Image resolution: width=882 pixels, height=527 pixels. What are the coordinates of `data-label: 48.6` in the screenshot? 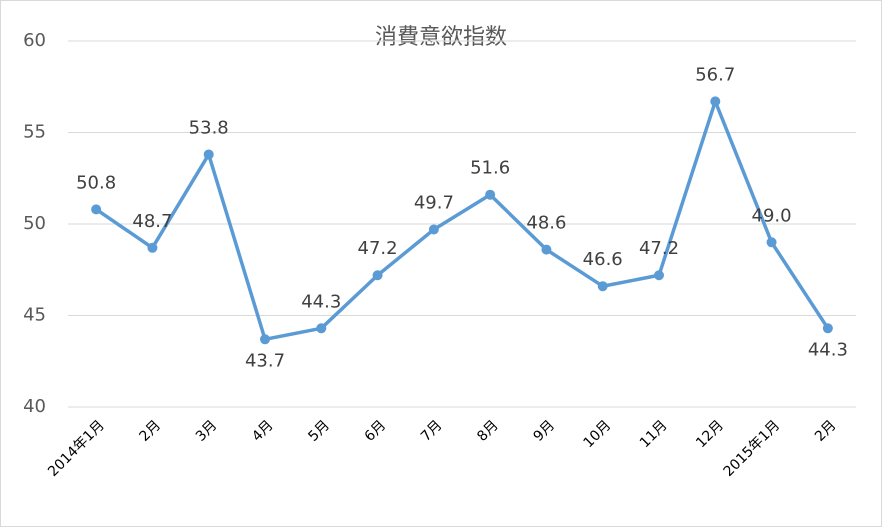 It's located at (546, 223).